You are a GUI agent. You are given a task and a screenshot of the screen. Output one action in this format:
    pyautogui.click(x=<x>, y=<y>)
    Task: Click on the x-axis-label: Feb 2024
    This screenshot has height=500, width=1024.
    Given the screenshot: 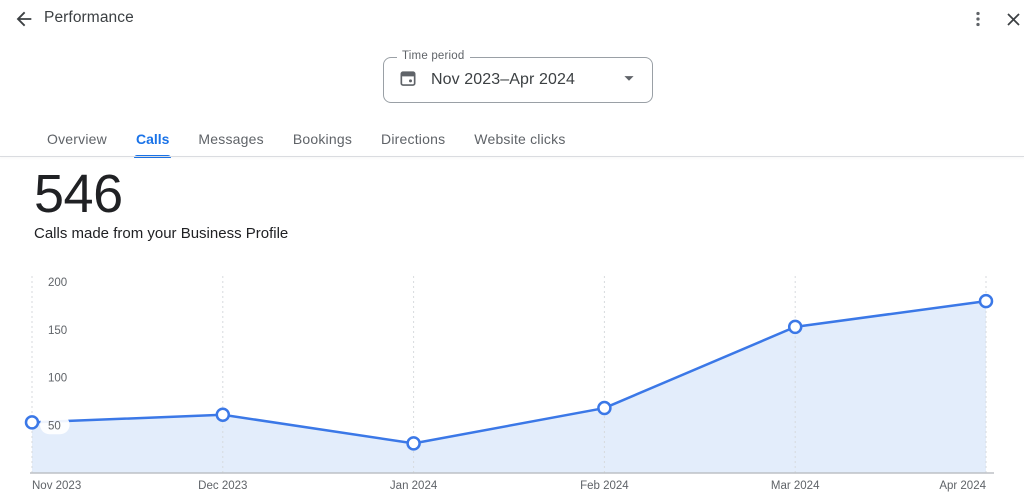 What is the action you would take?
    pyautogui.click(x=604, y=486)
    